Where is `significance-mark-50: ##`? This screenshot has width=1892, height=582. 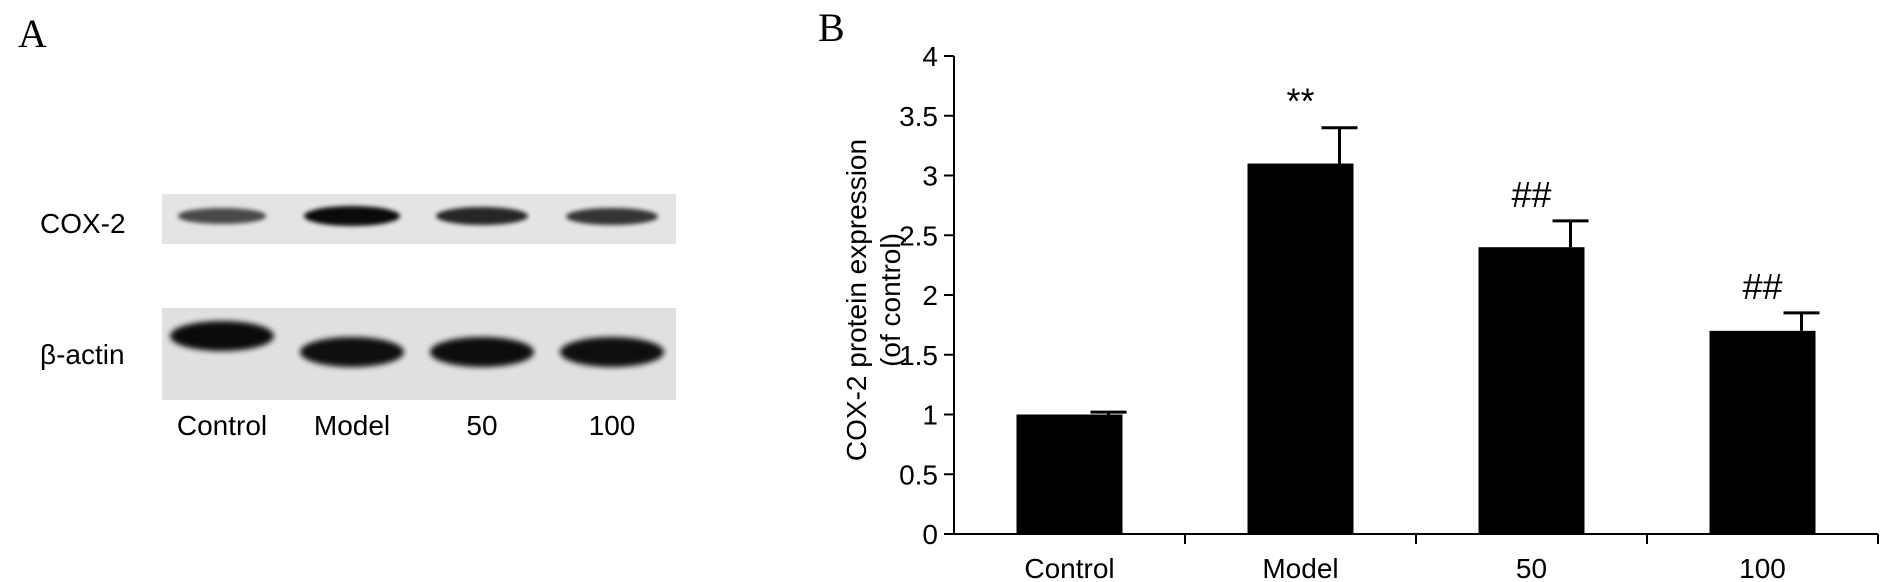 significance-mark-50: ## is located at coordinates (1531, 194).